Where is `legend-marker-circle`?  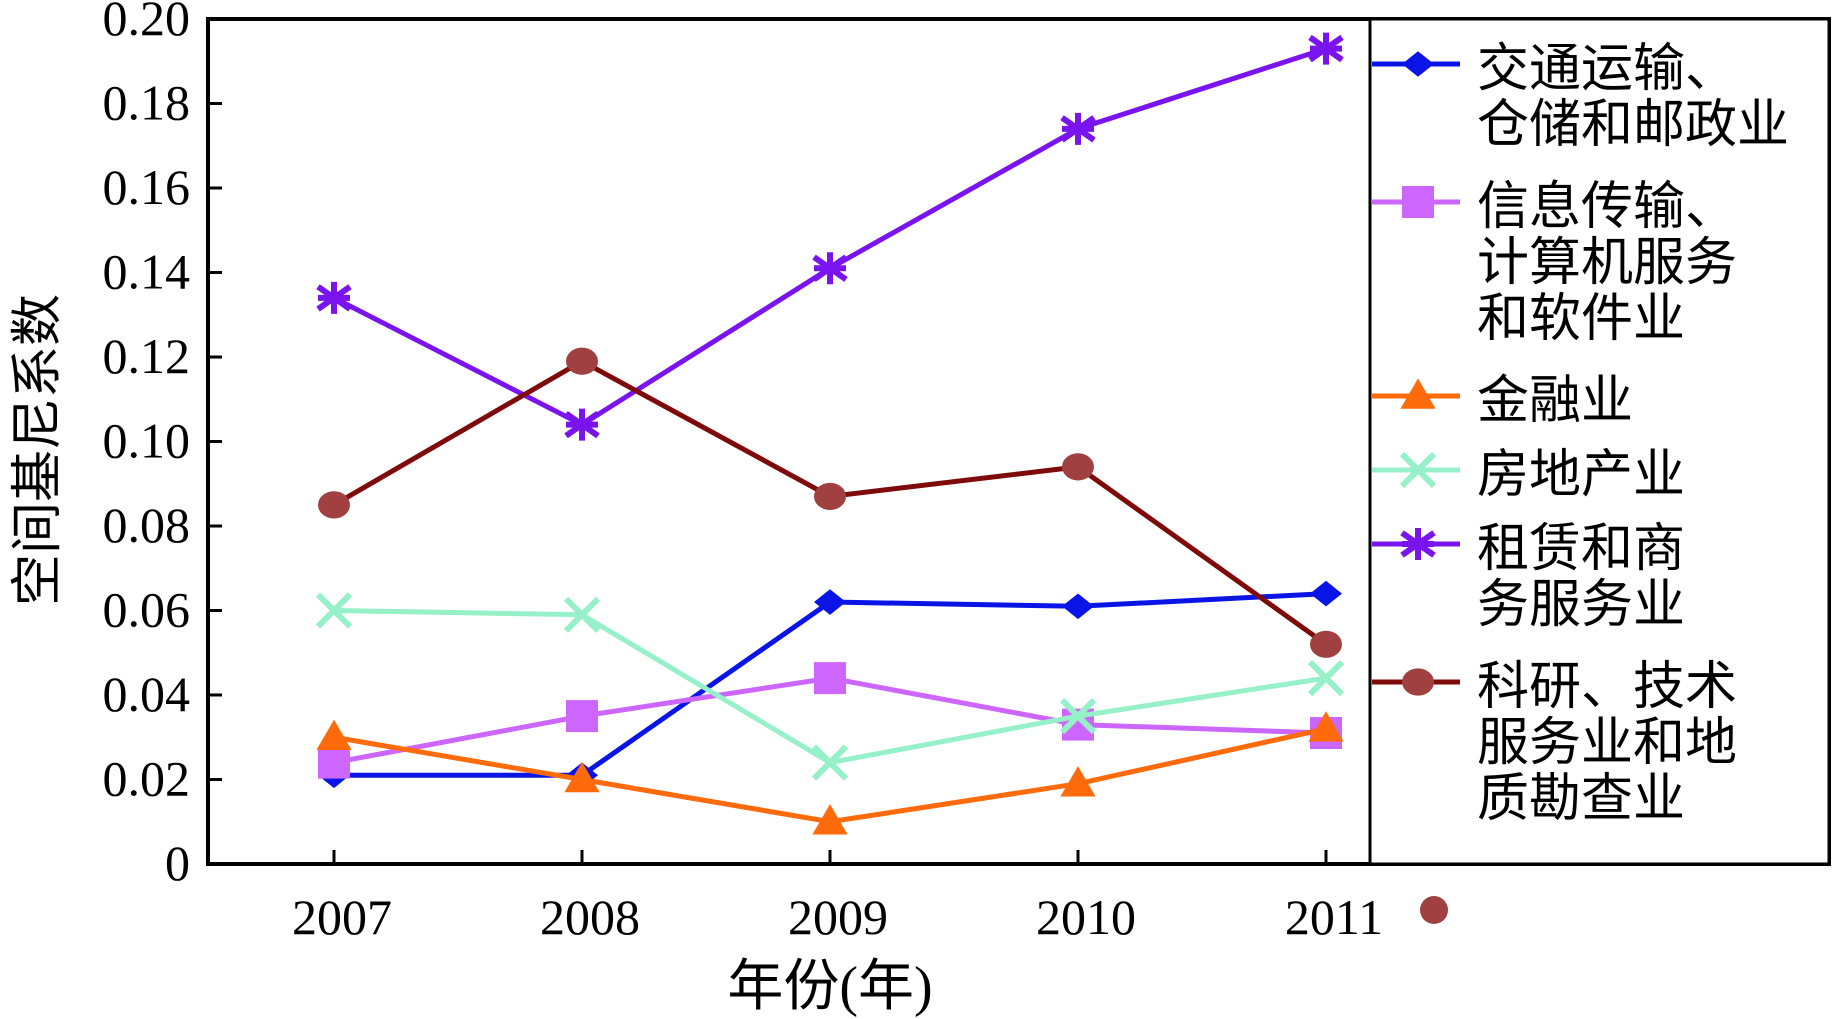 legend-marker-circle is located at coordinates (1418, 682).